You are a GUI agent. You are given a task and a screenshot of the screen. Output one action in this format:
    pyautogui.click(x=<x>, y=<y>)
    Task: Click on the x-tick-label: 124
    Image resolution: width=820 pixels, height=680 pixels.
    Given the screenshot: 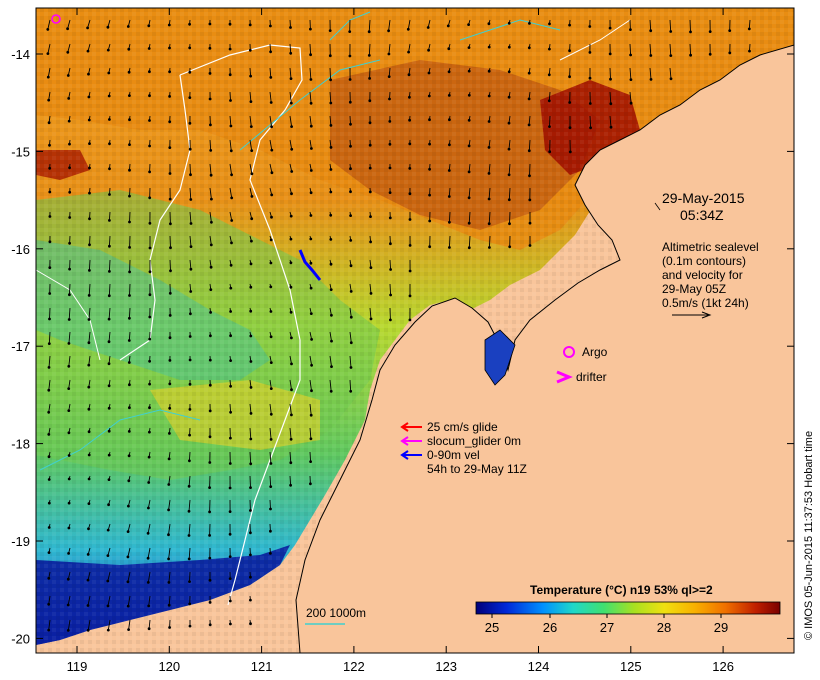 What is the action you would take?
    pyautogui.click(x=539, y=666)
    